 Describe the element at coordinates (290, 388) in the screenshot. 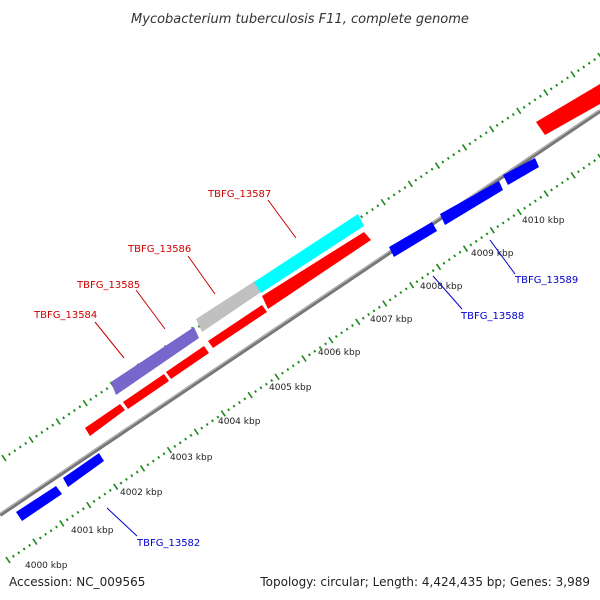

I see `kbp-label: 4005 kbp` at that location.